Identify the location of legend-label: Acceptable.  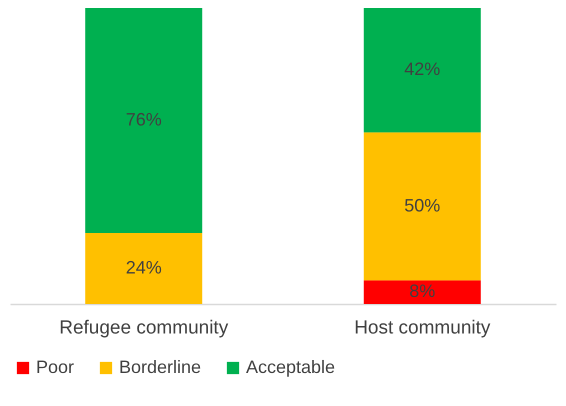
(291, 367).